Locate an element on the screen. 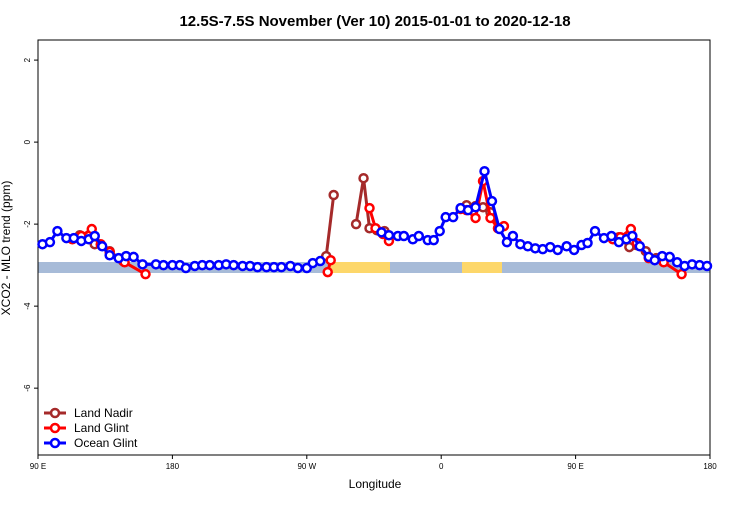 The image size is (750, 505). legend-label: Land Nadir is located at coordinates (103, 413).